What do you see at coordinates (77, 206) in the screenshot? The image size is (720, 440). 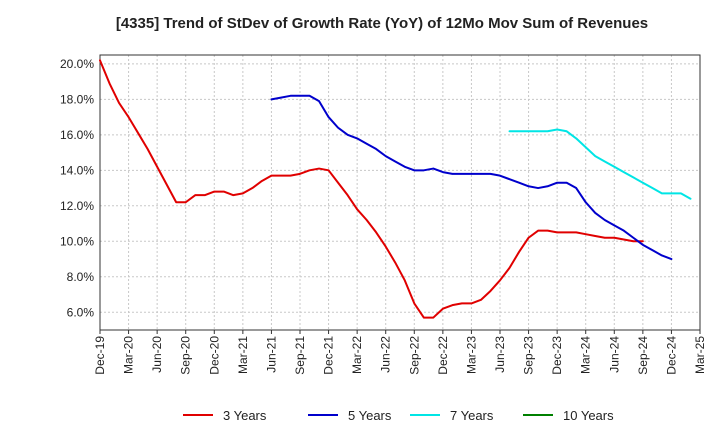 I see `y-tick-label: 12.0%` at bounding box center [77, 206].